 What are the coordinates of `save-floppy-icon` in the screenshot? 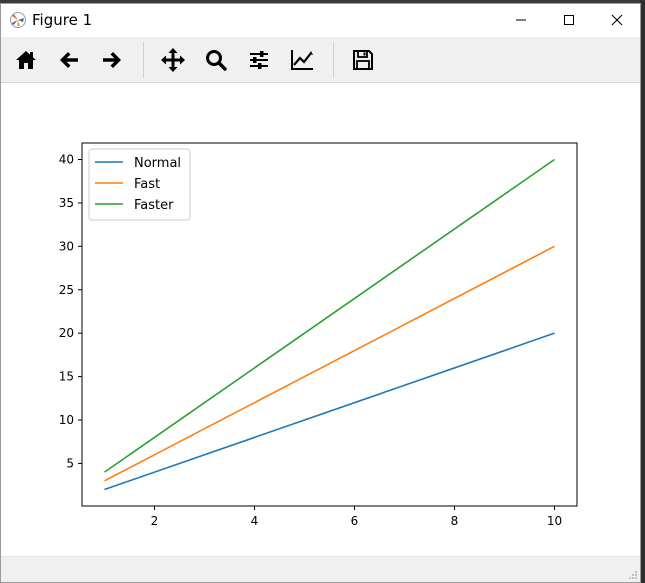 It's located at (363, 60).